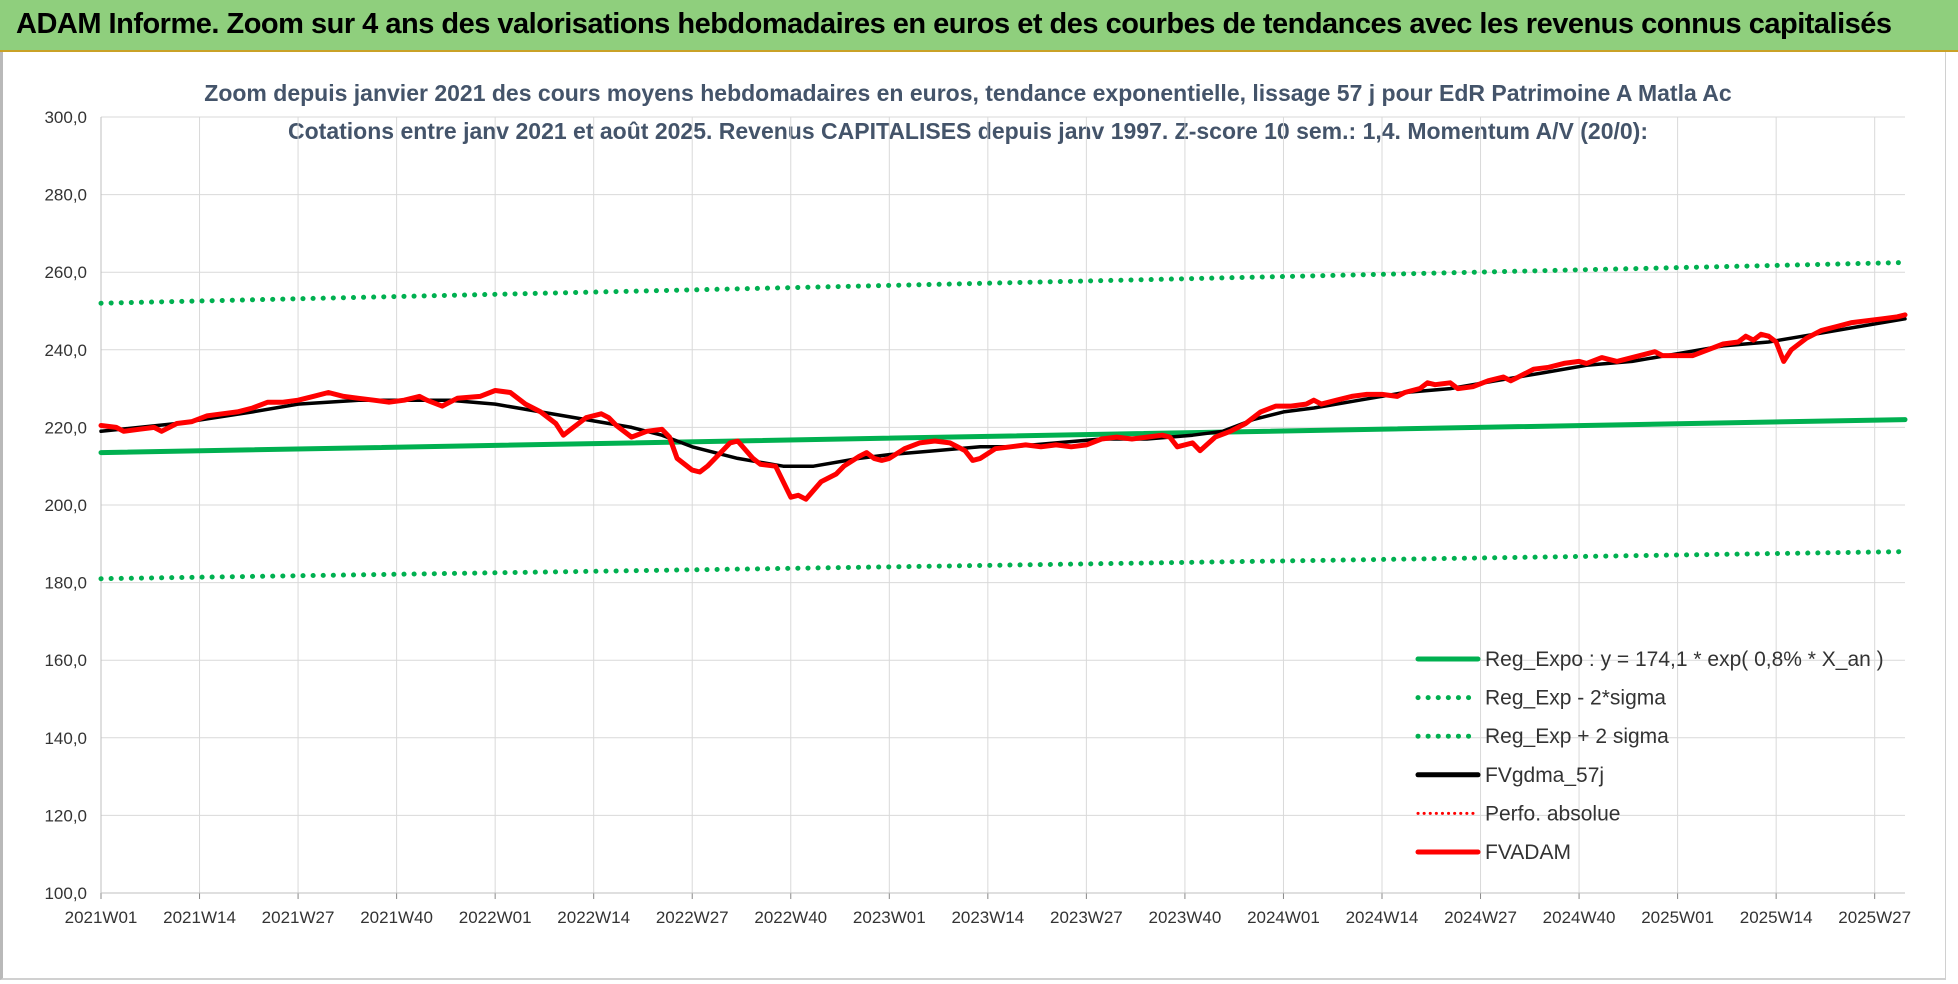 The height and width of the screenshot is (984, 1958). I want to click on legend-label: Reg_Exp - 2*sigma, so click(1575, 698).